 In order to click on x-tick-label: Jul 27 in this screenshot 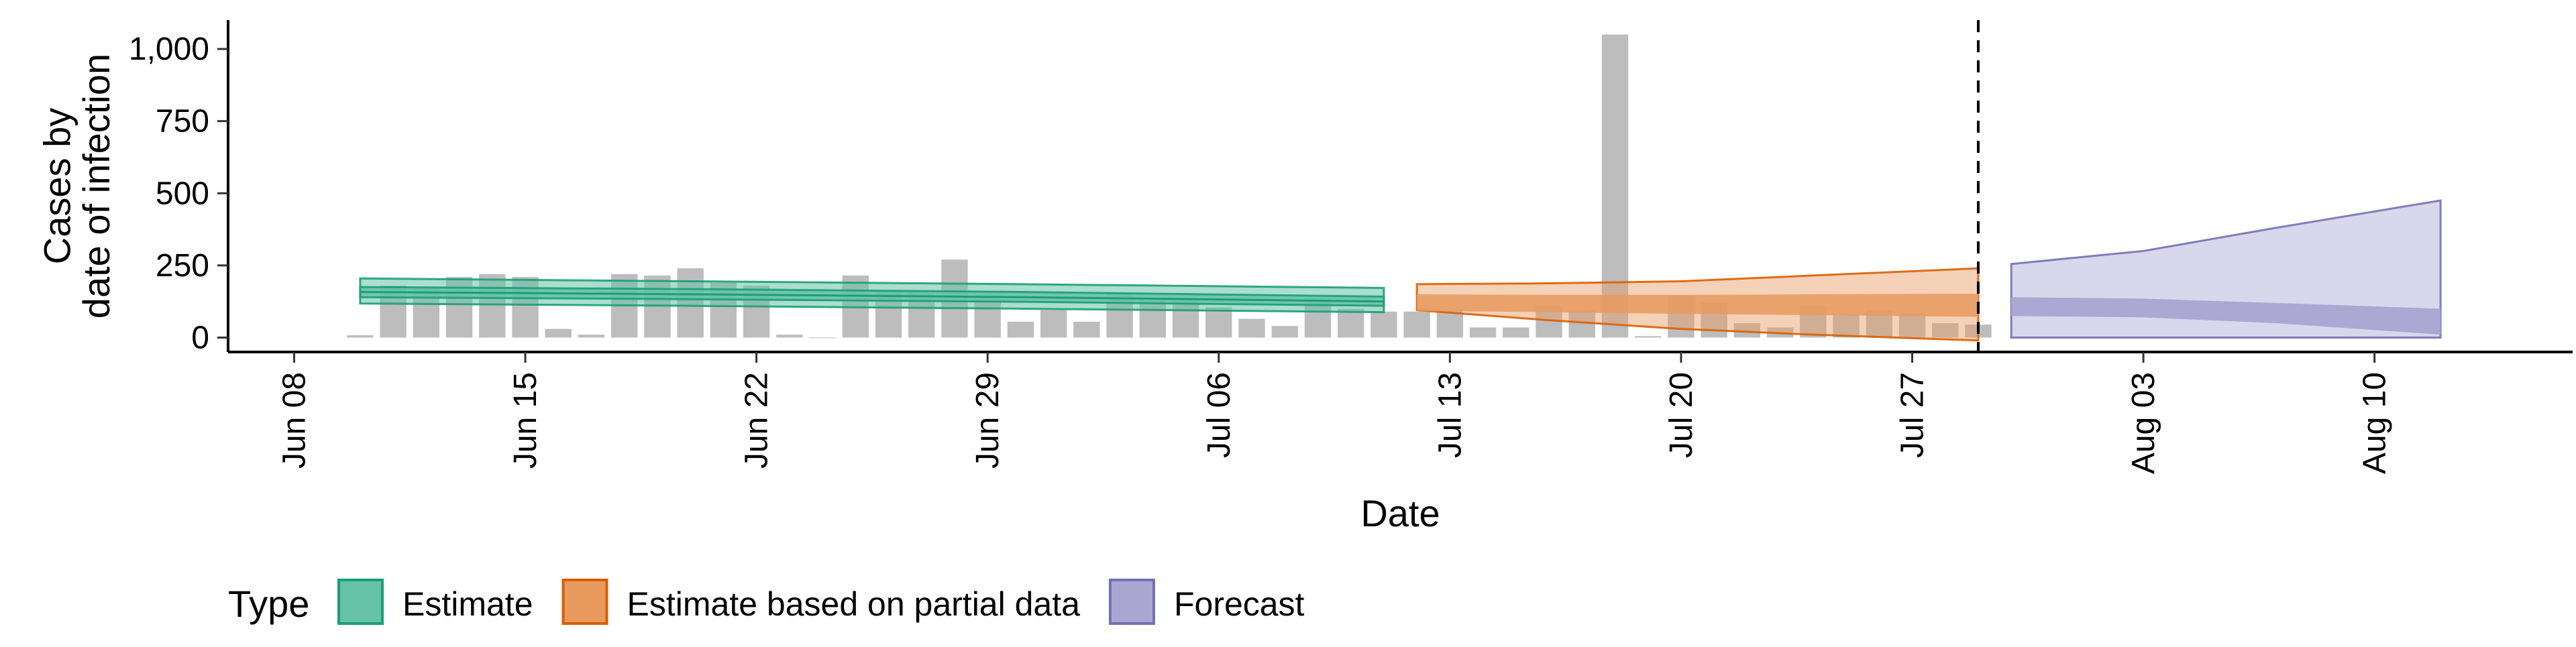, I will do `click(1912, 415)`.